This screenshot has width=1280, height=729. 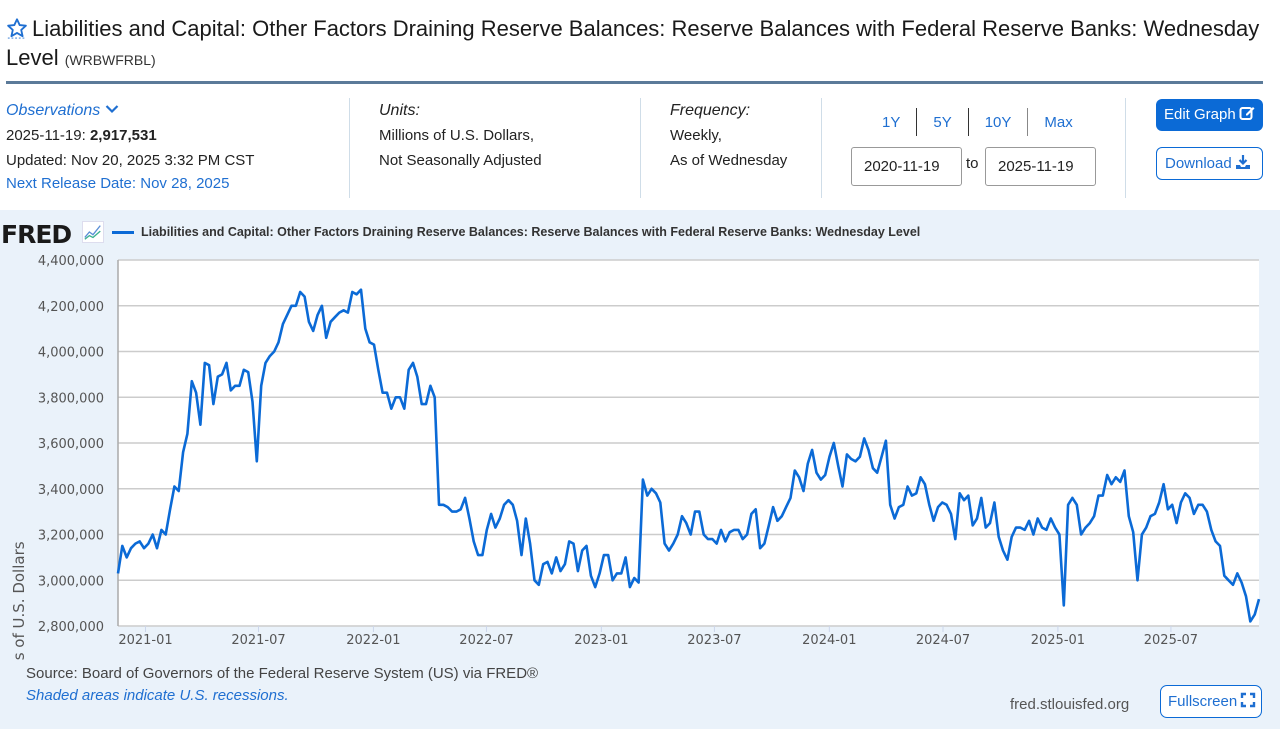 What do you see at coordinates (942, 122) in the screenshot?
I see `range-5y-button: 5Y` at bounding box center [942, 122].